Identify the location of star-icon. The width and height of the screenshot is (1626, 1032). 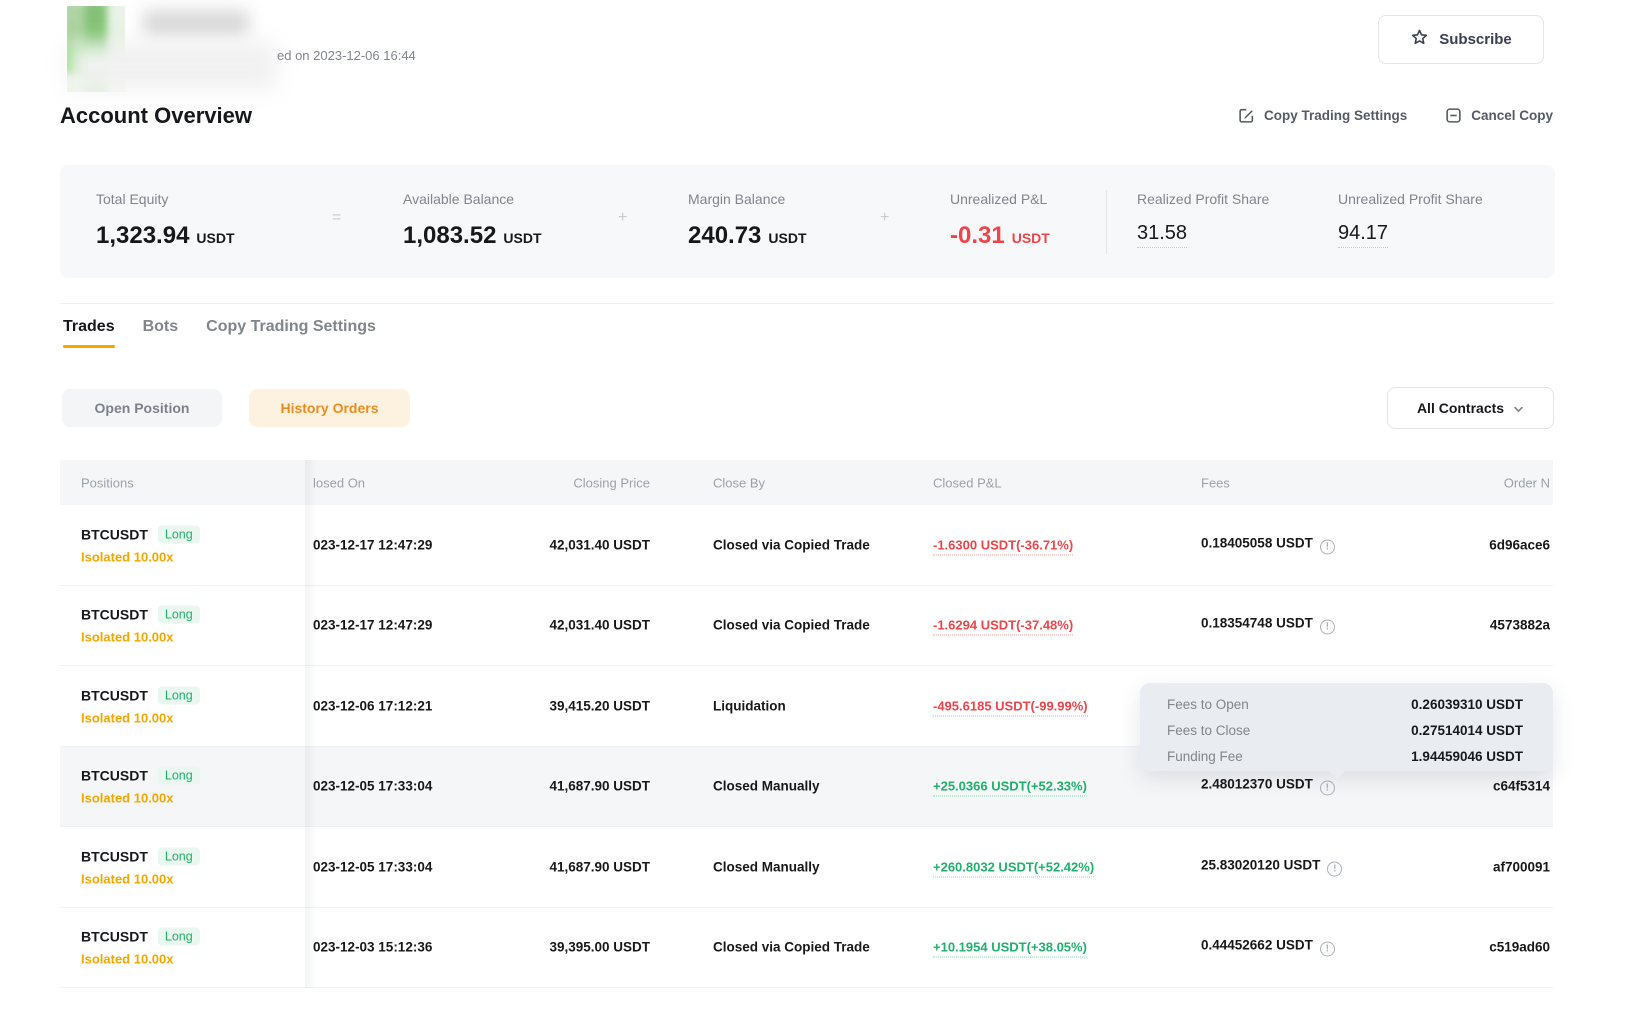
(1419, 39).